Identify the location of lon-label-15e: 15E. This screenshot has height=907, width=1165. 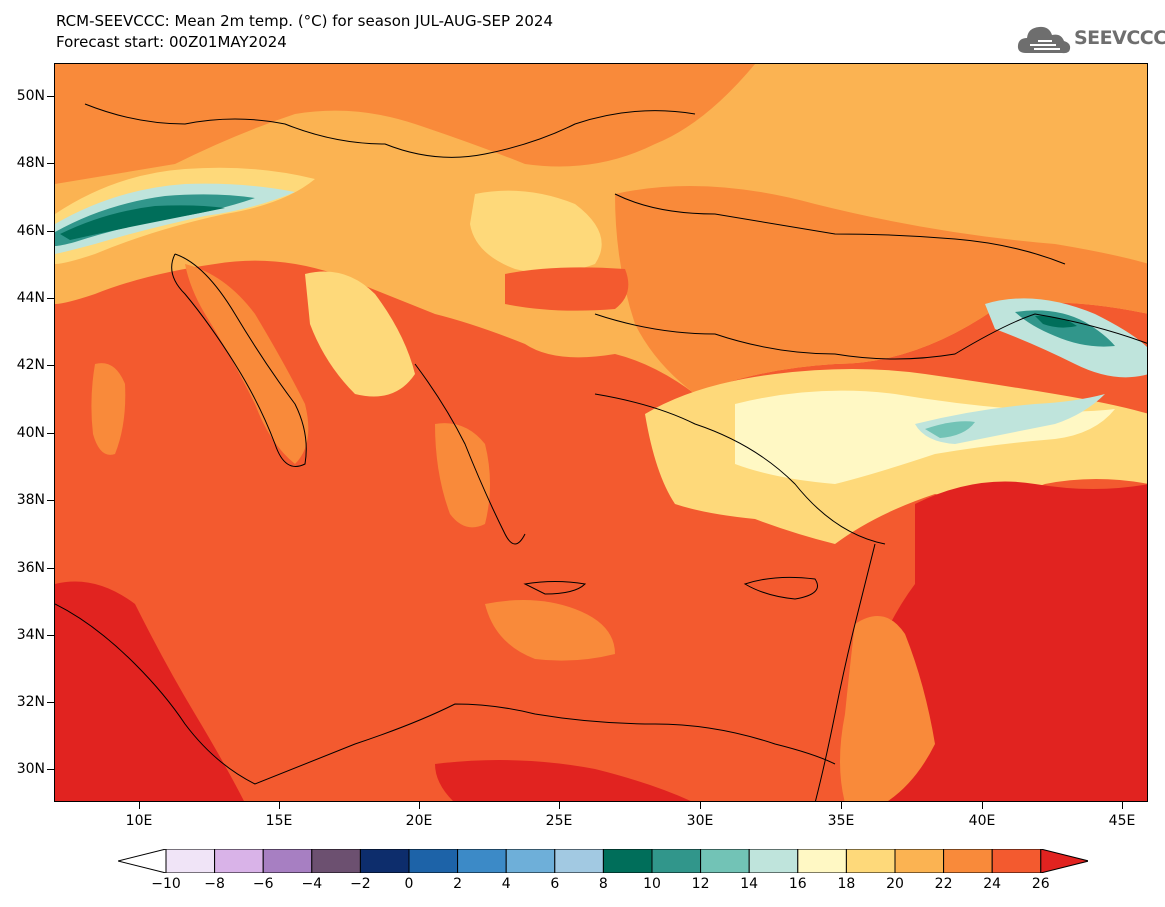
(279, 821).